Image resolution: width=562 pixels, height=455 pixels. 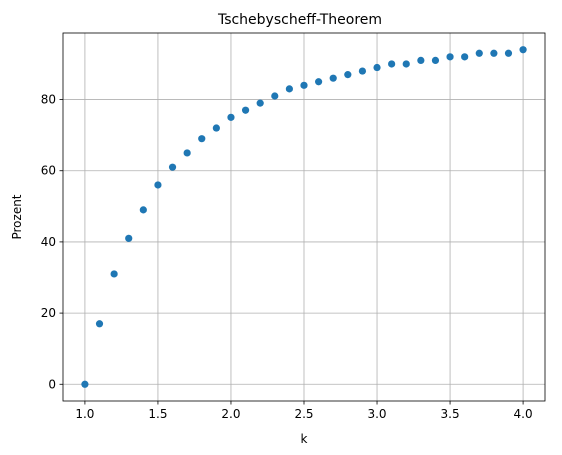 I want to click on y-axis: 0 20 40 60 80, so click(x=52, y=242).